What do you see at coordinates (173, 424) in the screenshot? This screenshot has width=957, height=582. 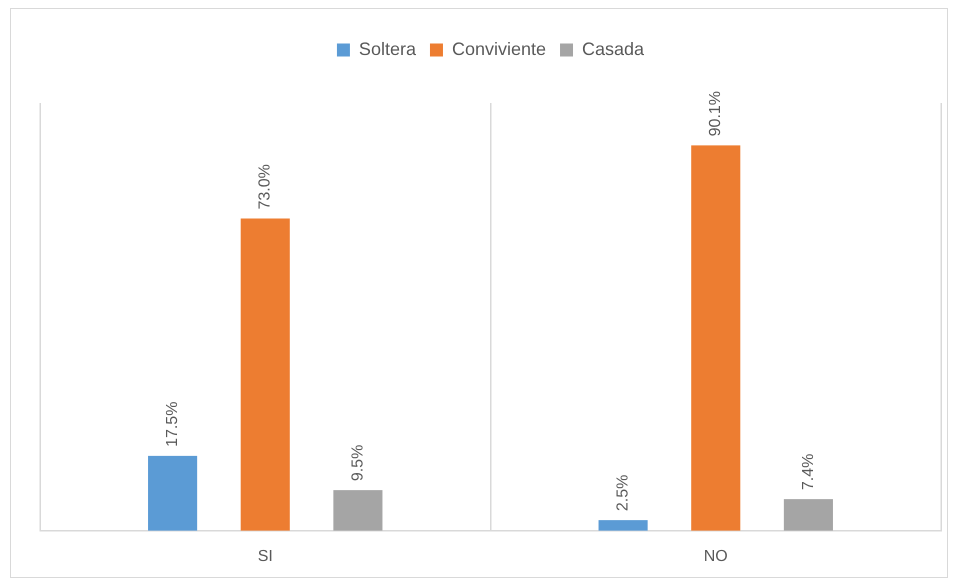 I see `data-label: 17.5%` at bounding box center [173, 424].